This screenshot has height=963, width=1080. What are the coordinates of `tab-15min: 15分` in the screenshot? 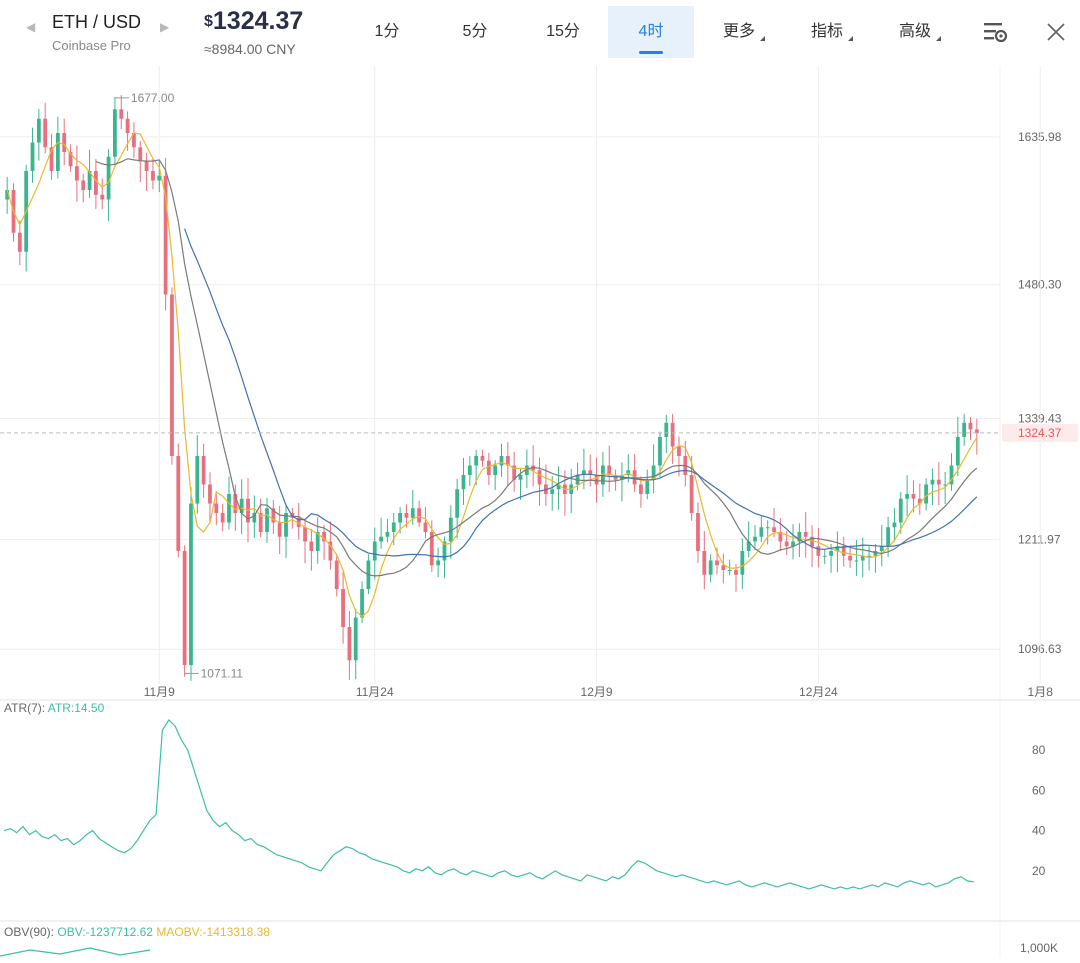 It's located at (563, 32).